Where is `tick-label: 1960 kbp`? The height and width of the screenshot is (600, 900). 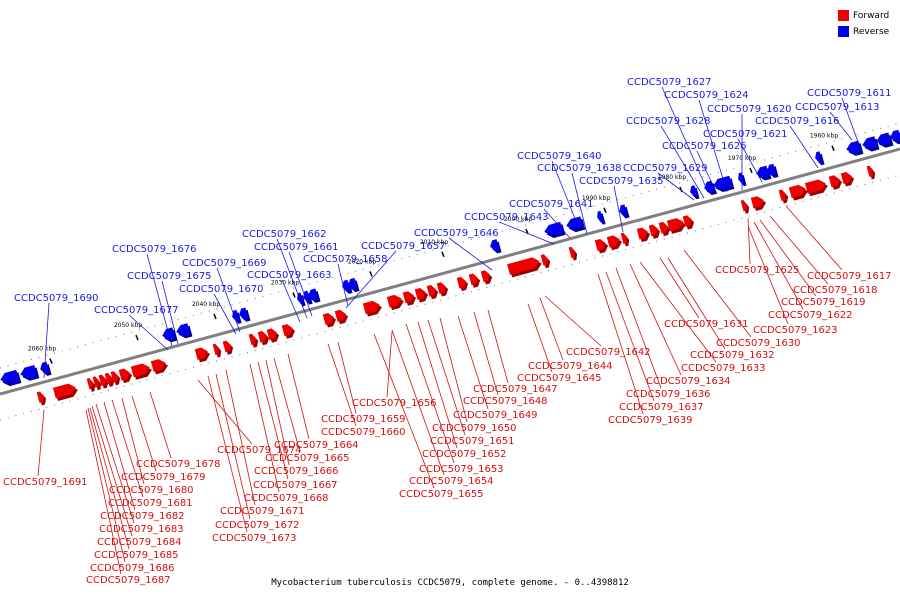
tick-label: 1960 kbp is located at coordinates (824, 136).